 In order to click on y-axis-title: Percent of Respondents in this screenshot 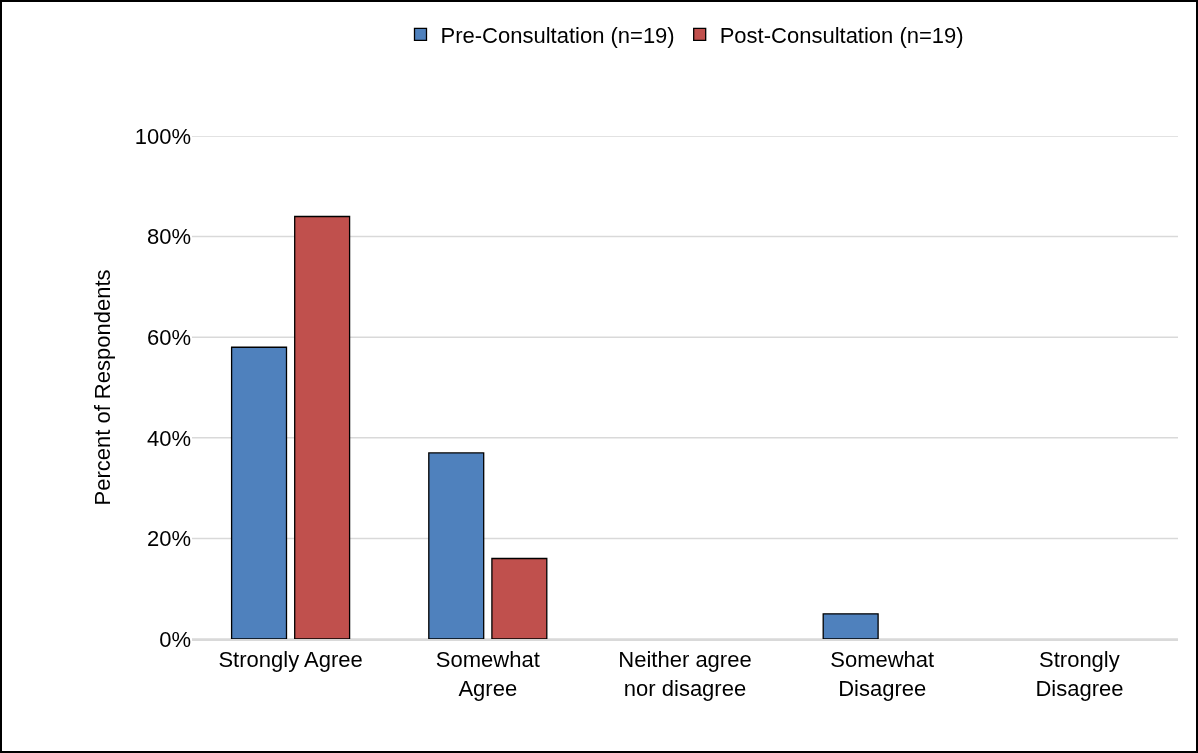, I will do `click(102, 387)`.